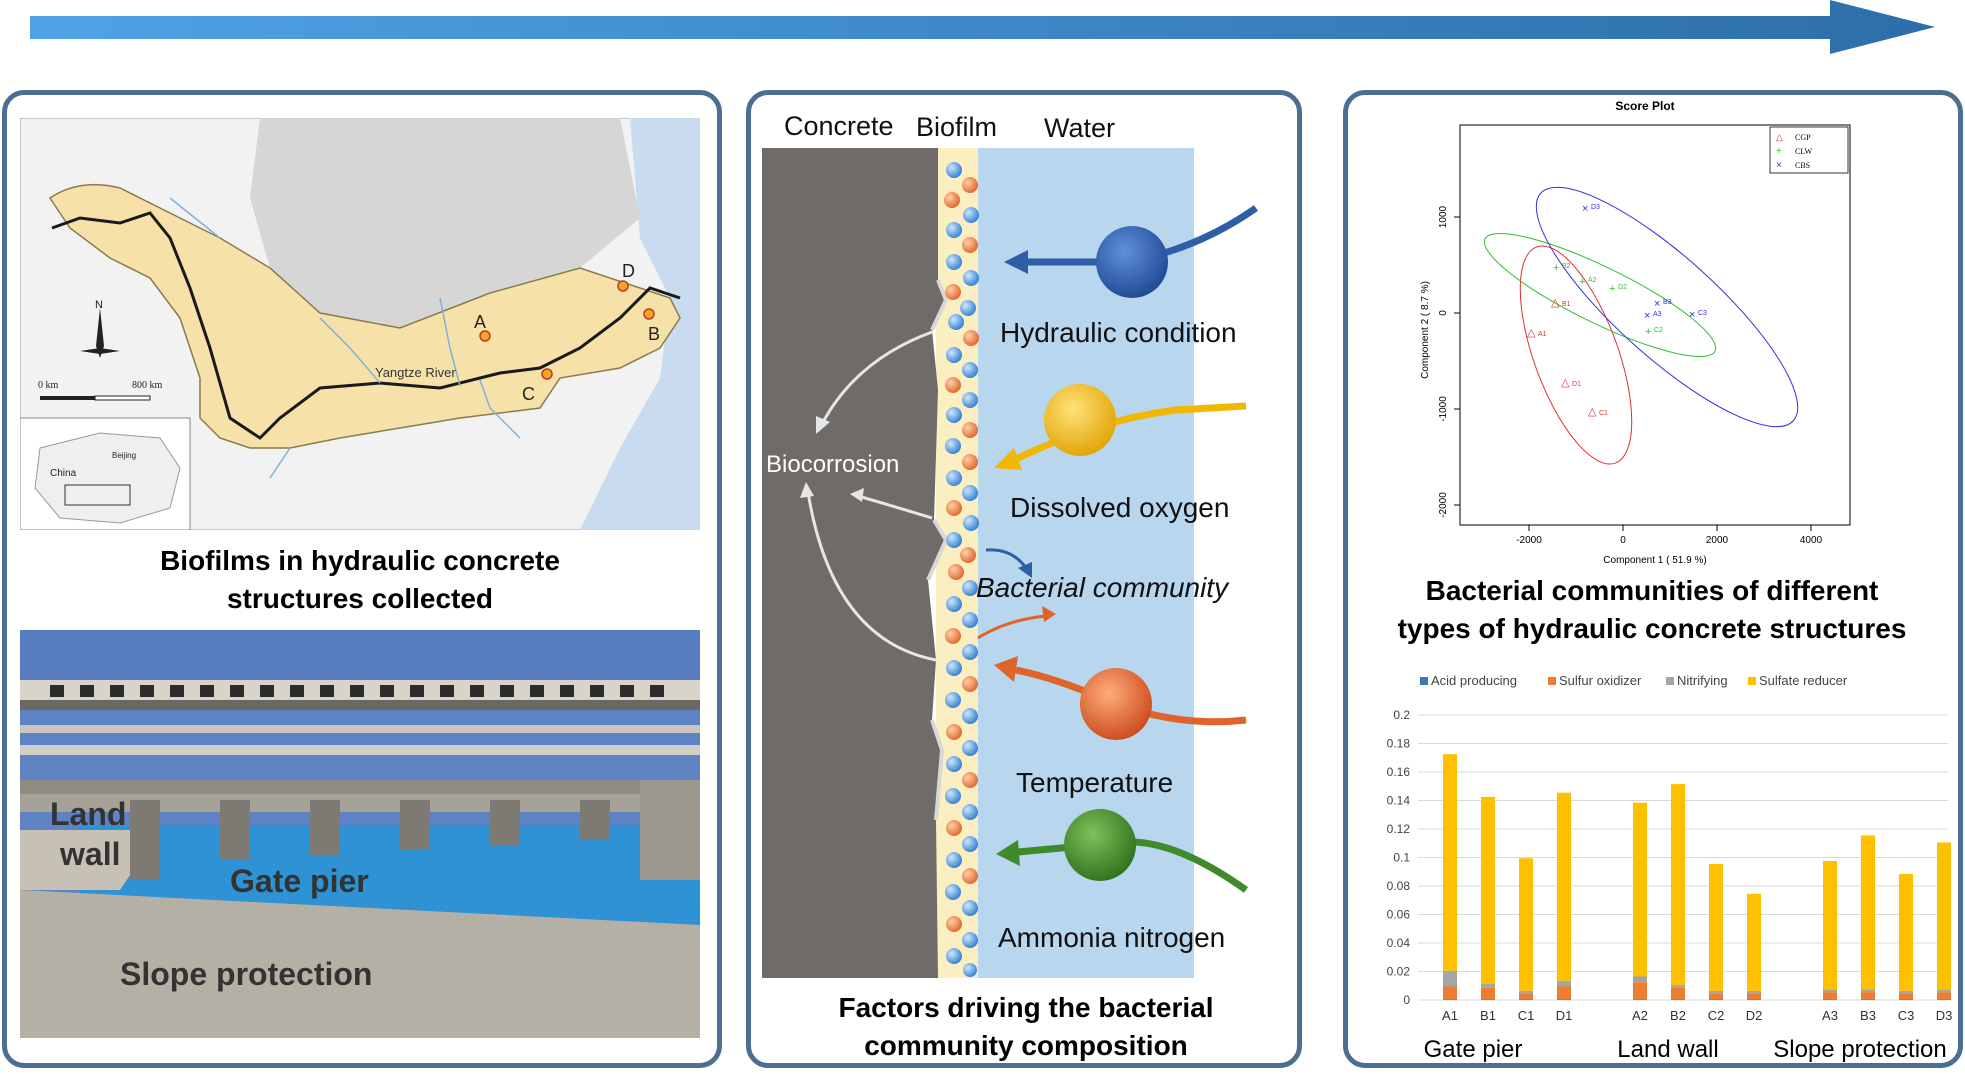  What do you see at coordinates (1443, 216) in the screenshot?
I see `y-tick-1: 1000` at bounding box center [1443, 216].